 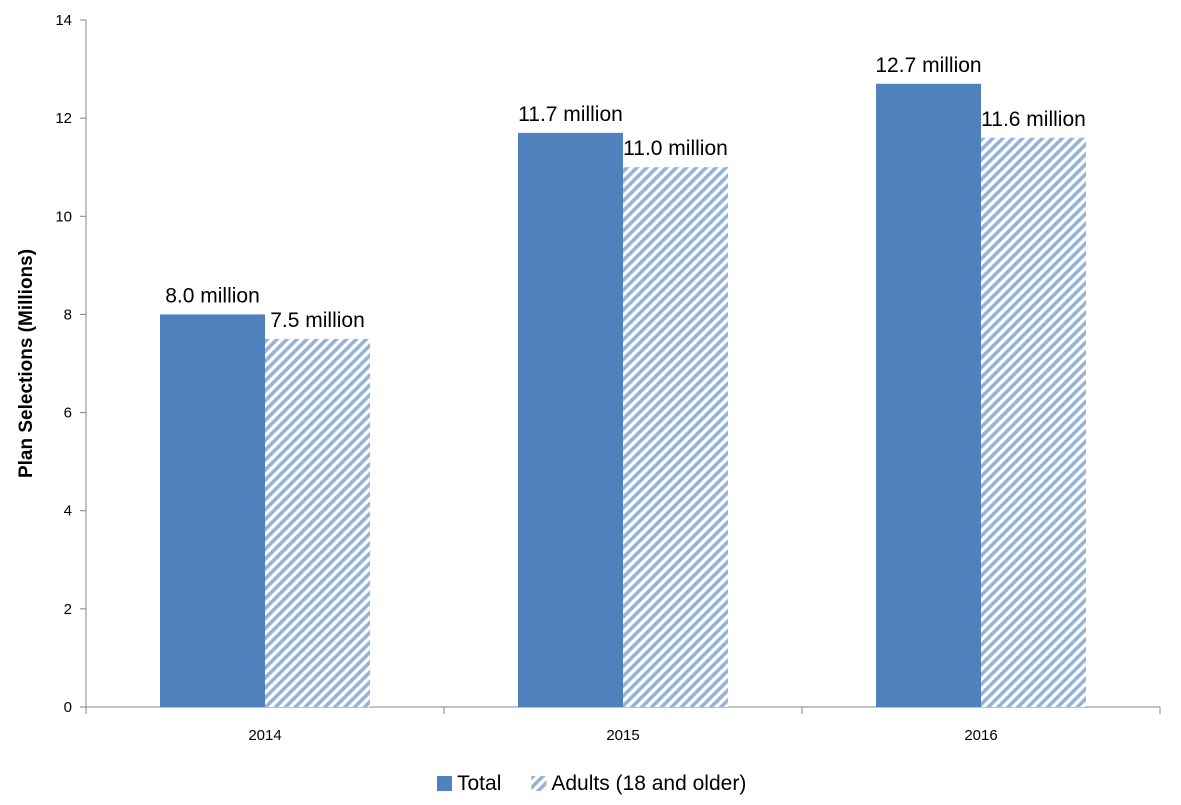 What do you see at coordinates (1033, 119) in the screenshot?
I see `data-label: 11.6 million` at bounding box center [1033, 119].